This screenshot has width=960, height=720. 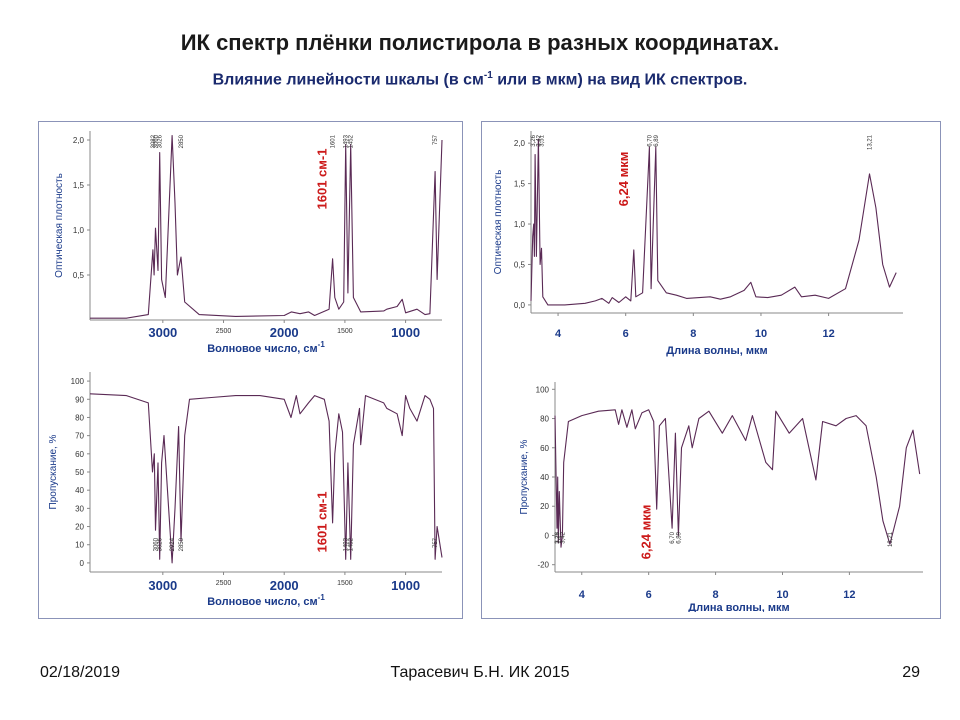 What do you see at coordinates (488, 75) in the screenshot?
I see `subtitle-sup: -1` at bounding box center [488, 75].